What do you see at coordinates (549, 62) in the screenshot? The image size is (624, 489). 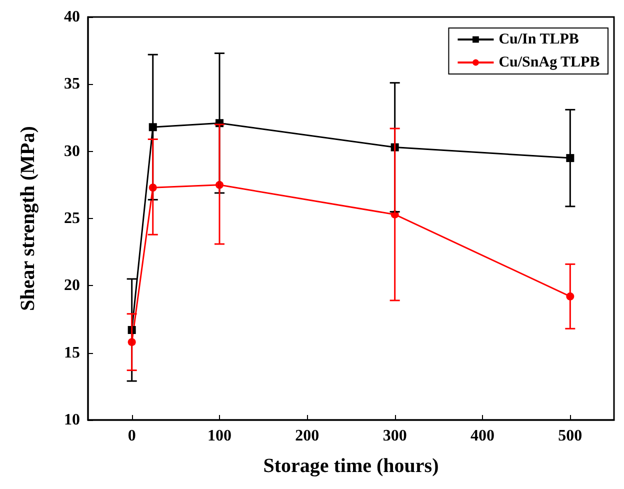 I see `legend-label: Cu/SnAg TLPB` at bounding box center [549, 62].